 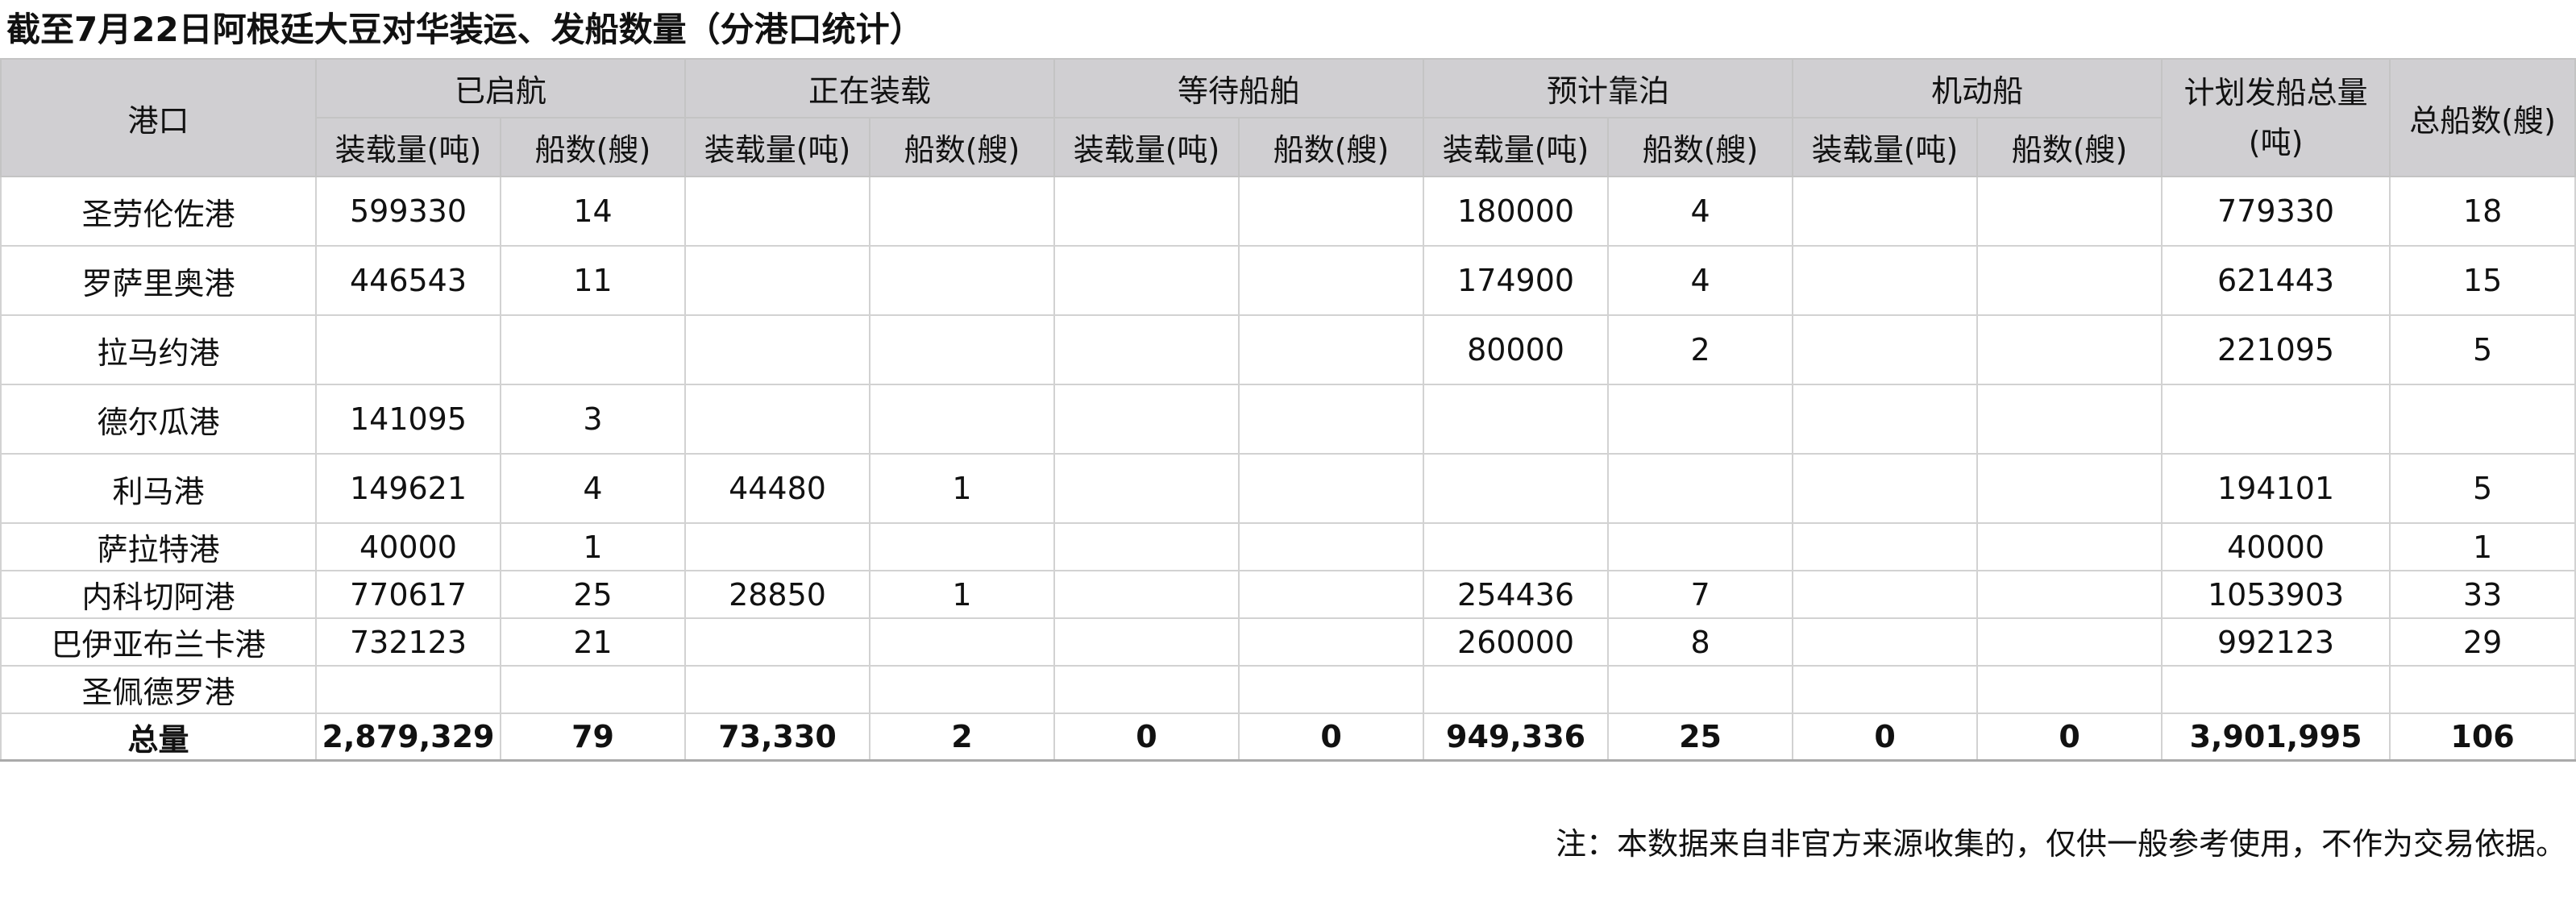 What do you see at coordinates (1516, 349) in the screenshot?
I see `table-cell: 80000` at bounding box center [1516, 349].